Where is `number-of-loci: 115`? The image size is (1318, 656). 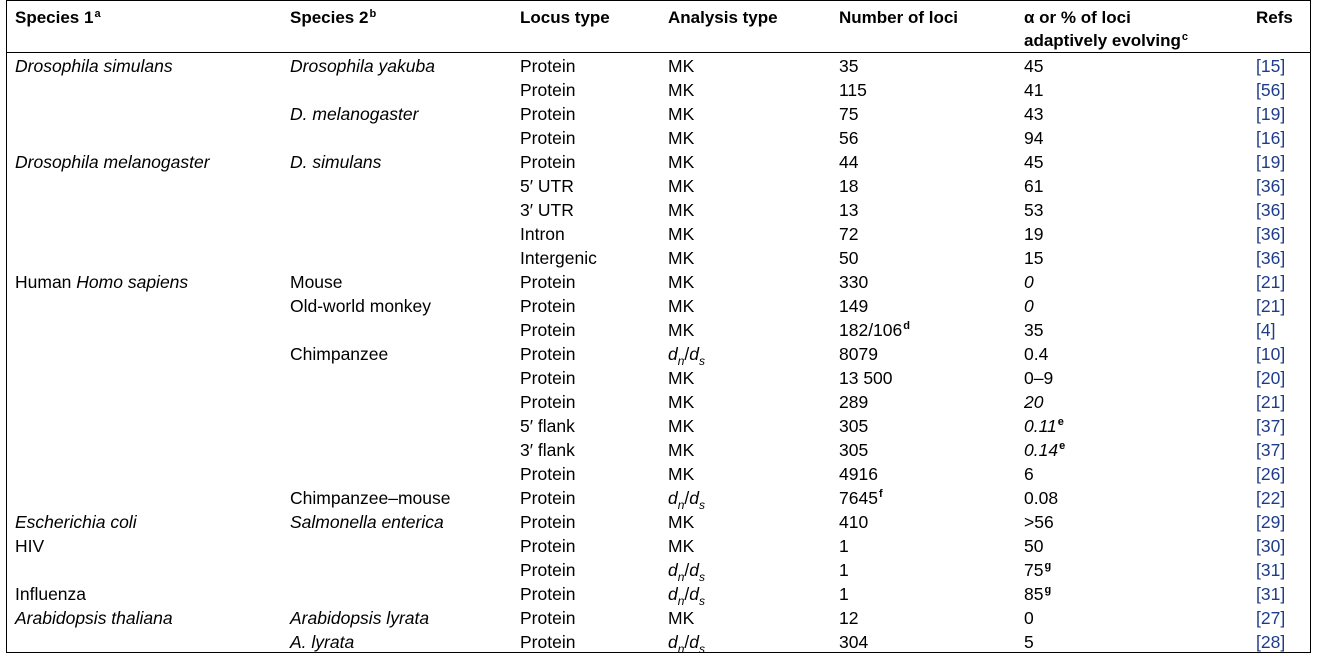 number-of-loci: 115 is located at coordinates (853, 90).